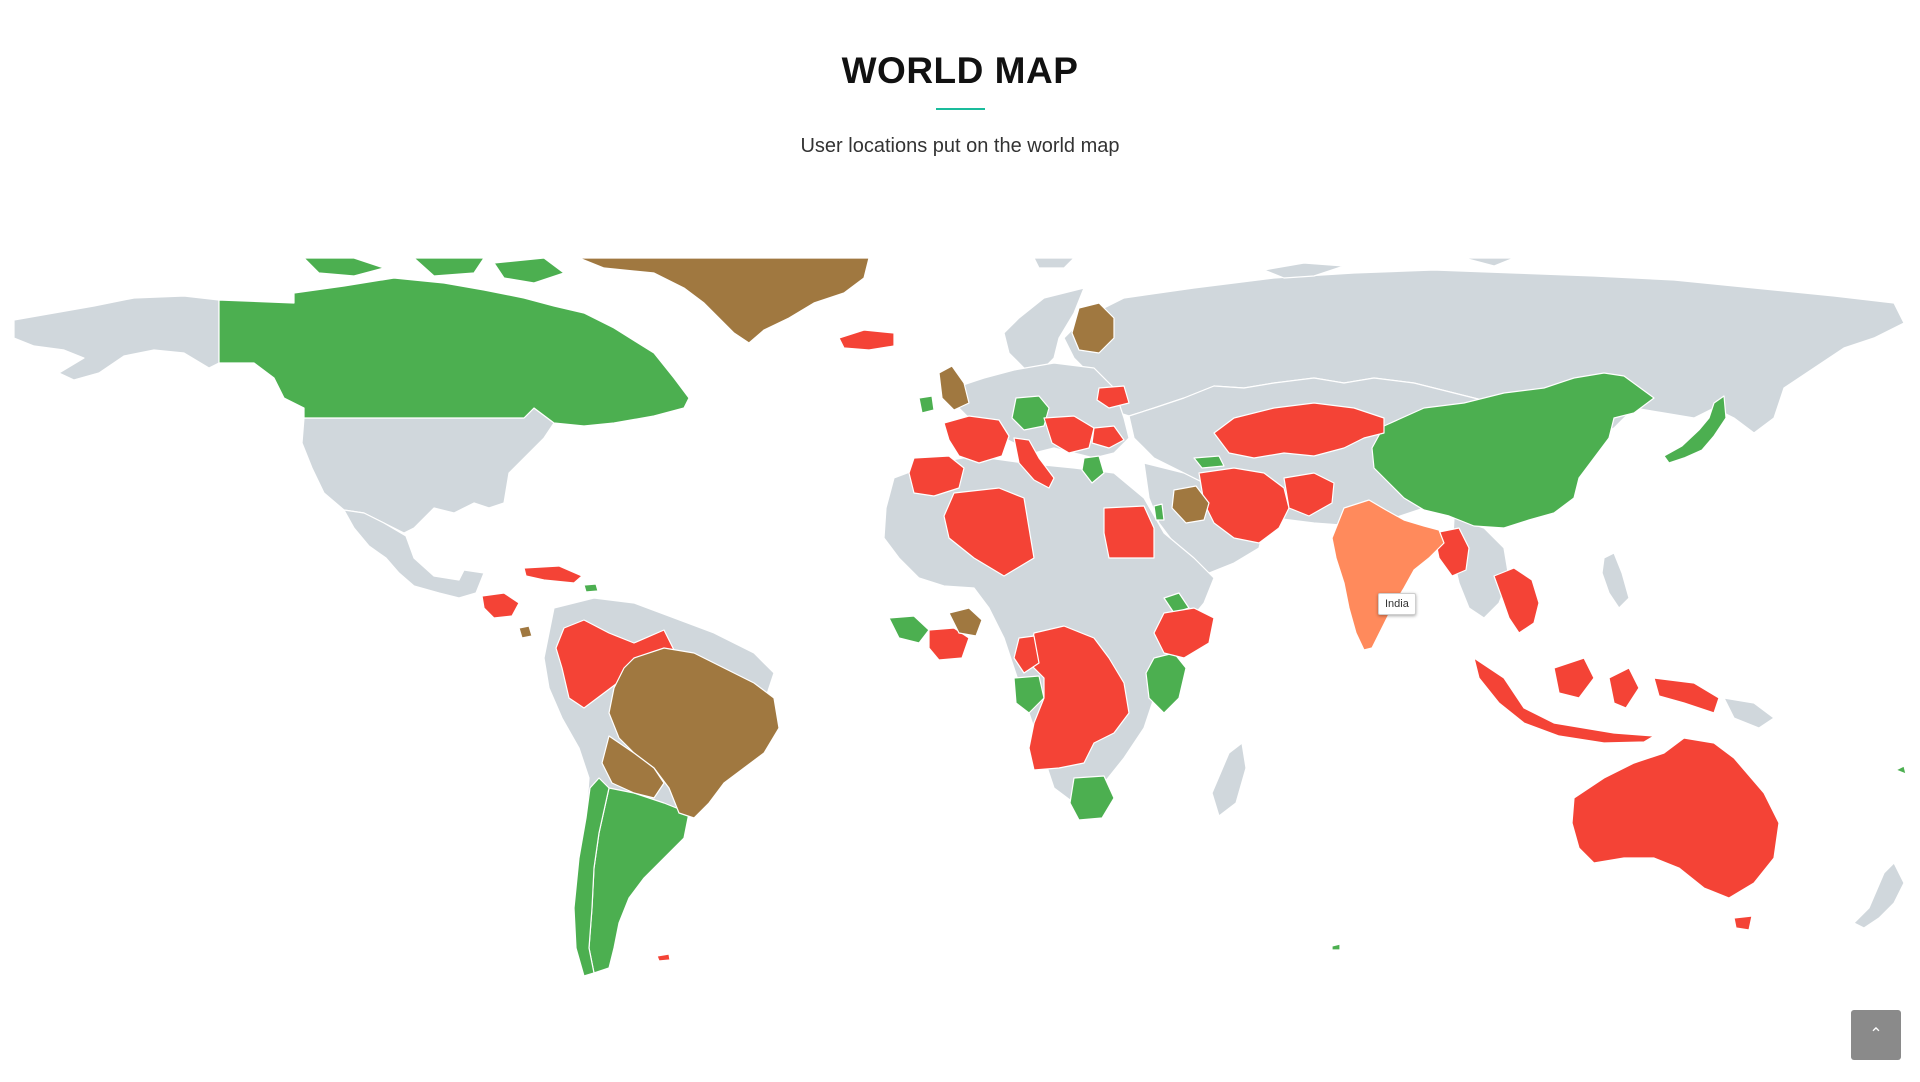 The height and width of the screenshot is (1082, 1920). I want to click on country-greece, so click(1093, 469).